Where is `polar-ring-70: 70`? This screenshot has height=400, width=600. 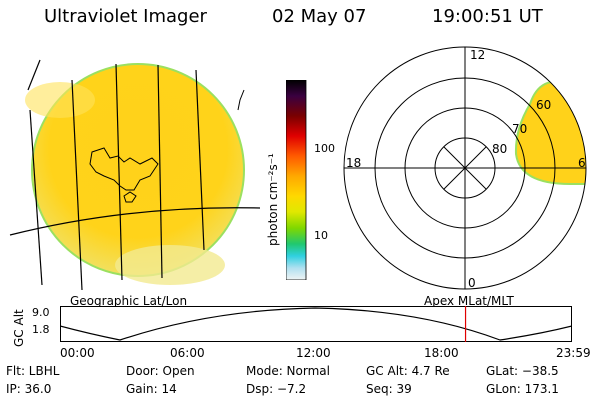 polar-ring-70: 70 is located at coordinates (520, 129).